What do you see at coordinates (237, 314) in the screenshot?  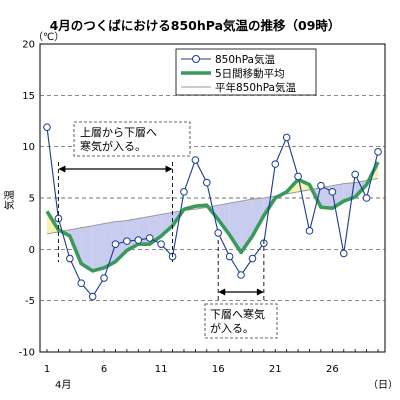 I see `annotation-text: 下層へ寒気` at bounding box center [237, 314].